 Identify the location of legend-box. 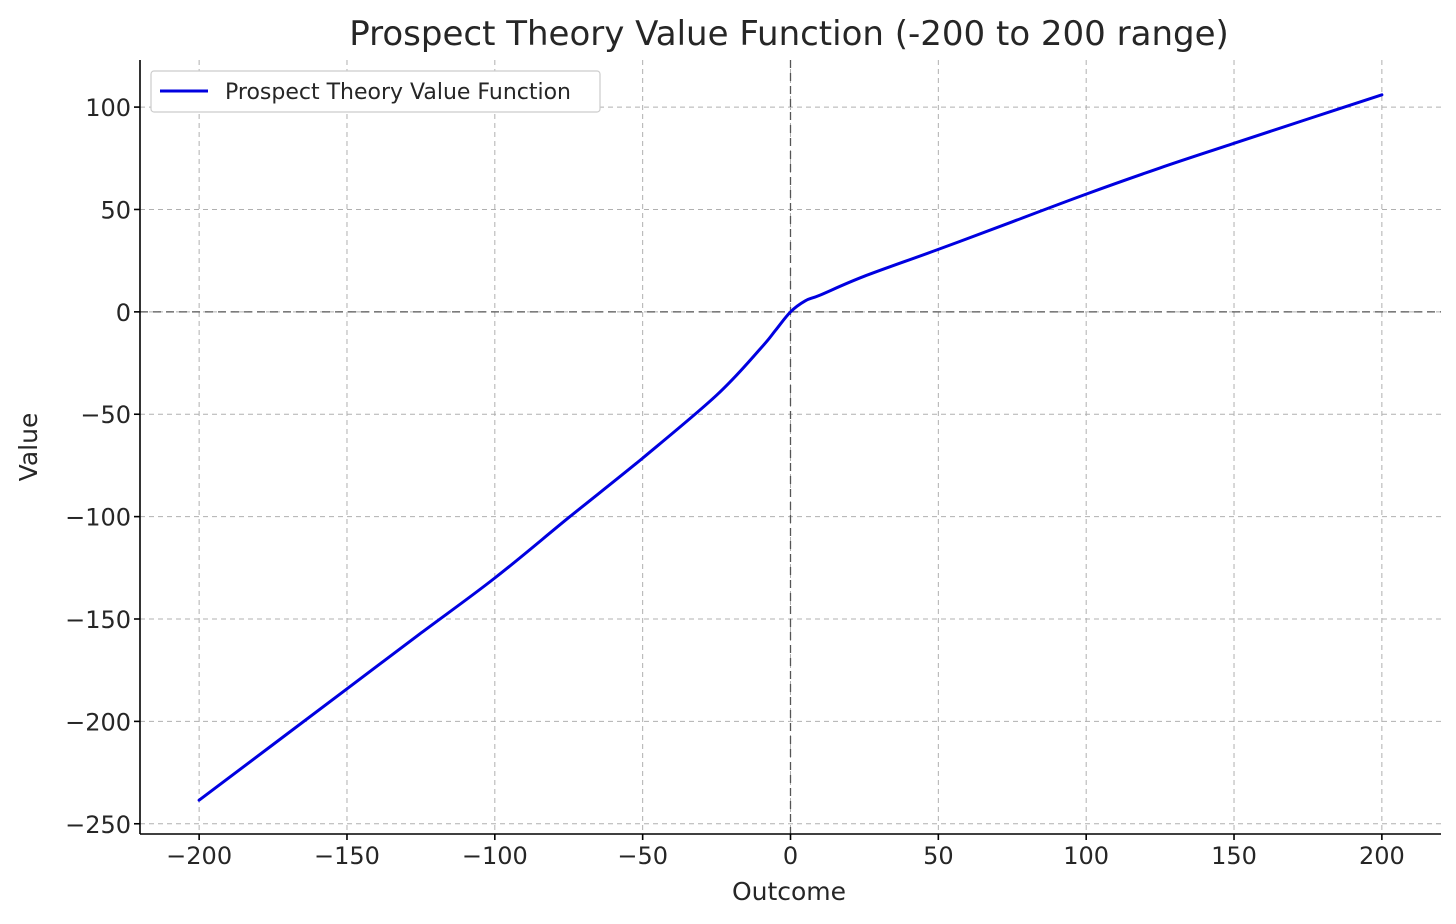
(375, 91).